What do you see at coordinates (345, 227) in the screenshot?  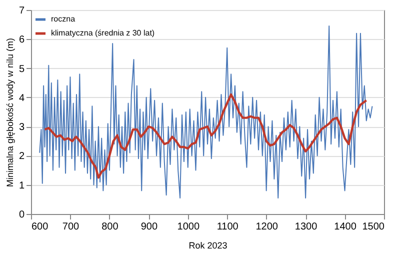 I see `x-tick-label: 1400` at bounding box center [345, 227].